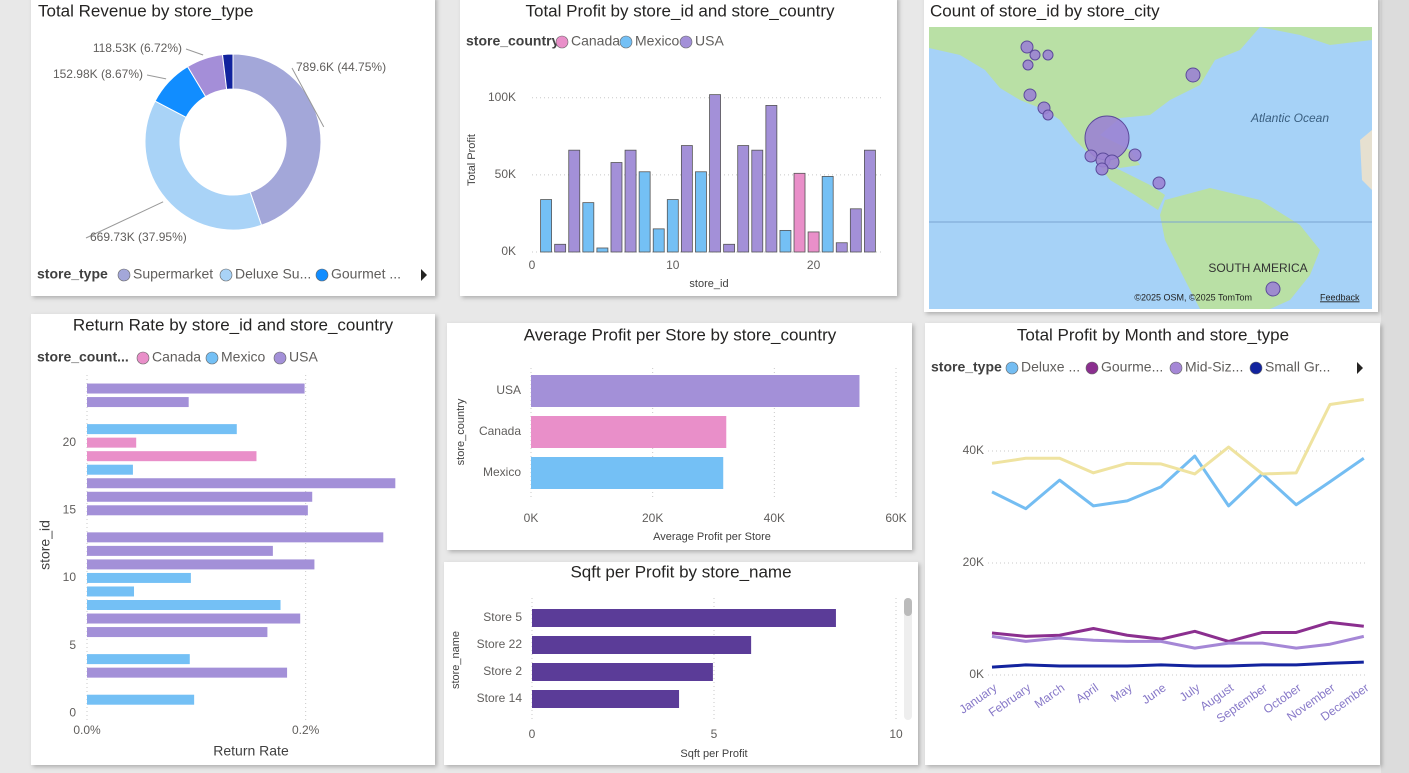 Image resolution: width=1409 pixels, height=773 pixels. I want to click on y-axis-label: Total Profit, so click(472, 160).